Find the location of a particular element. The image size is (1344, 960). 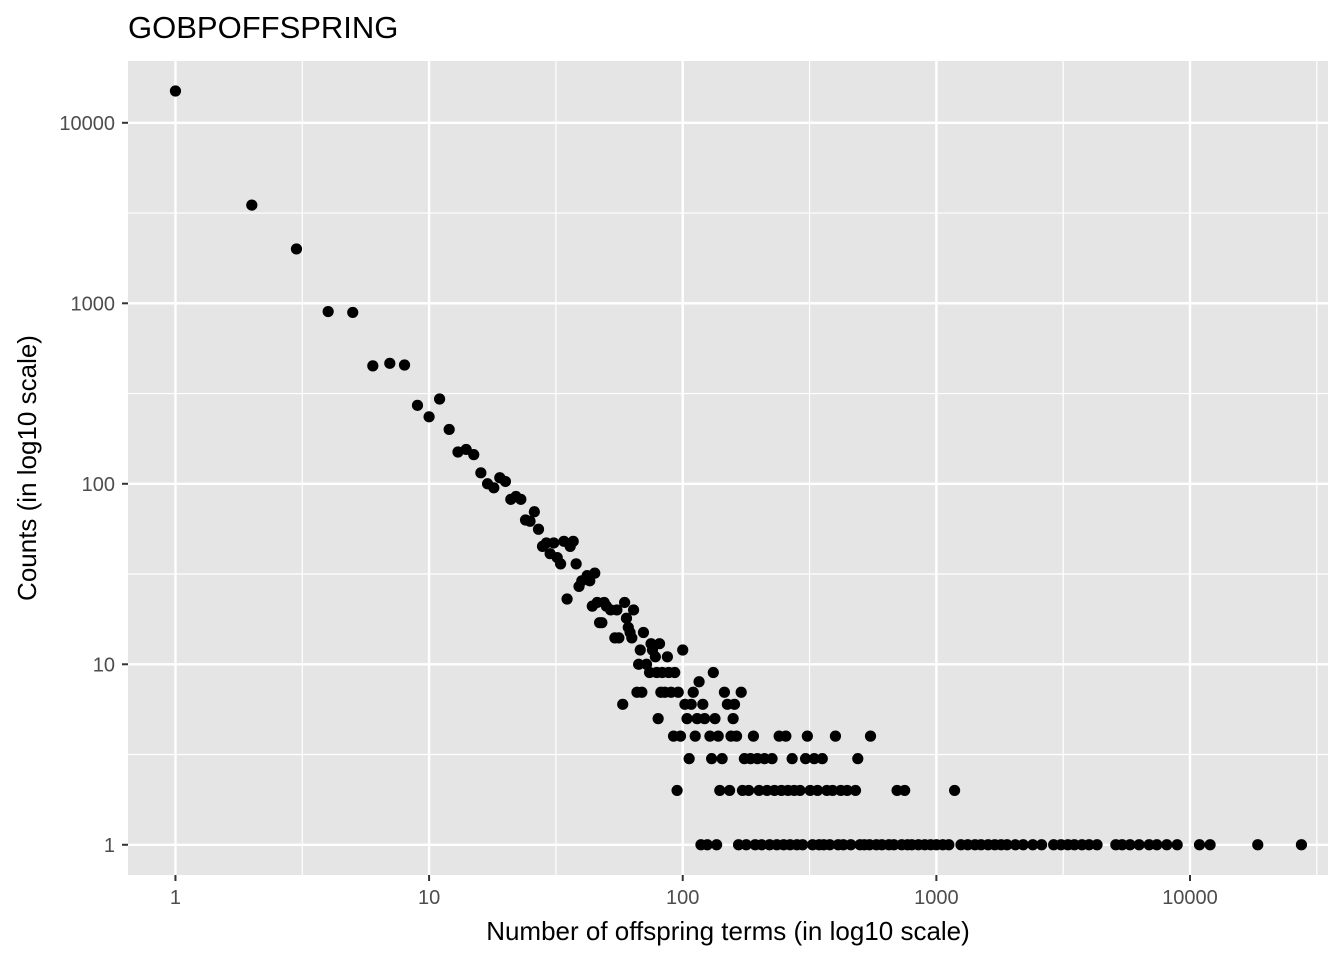

x-tick-label: 1000 is located at coordinates (936, 898).